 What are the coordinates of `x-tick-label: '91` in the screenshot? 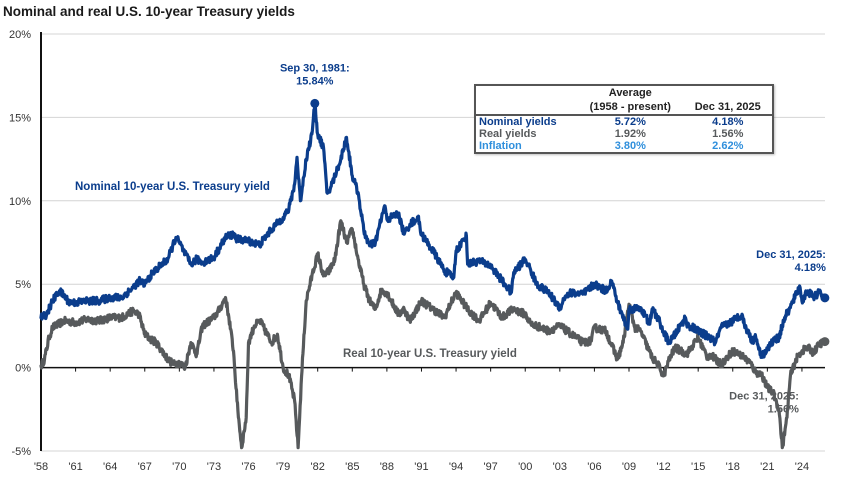 It's located at (421, 467).